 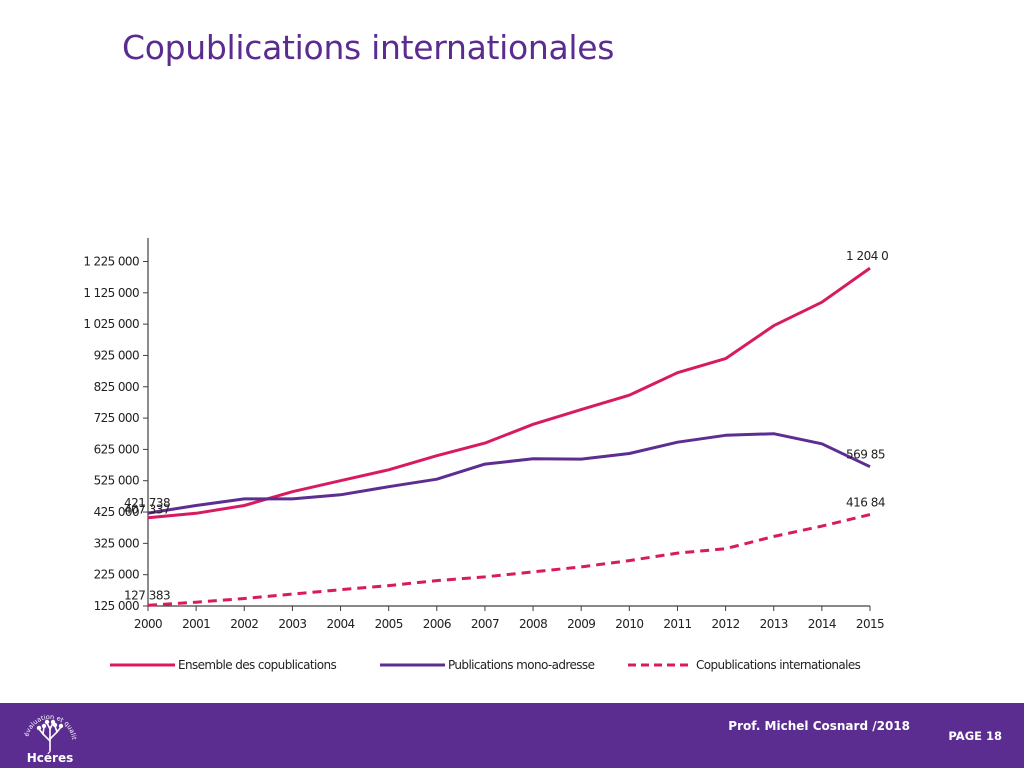 I want to click on x-tick-label: 2006, so click(x=437, y=624).